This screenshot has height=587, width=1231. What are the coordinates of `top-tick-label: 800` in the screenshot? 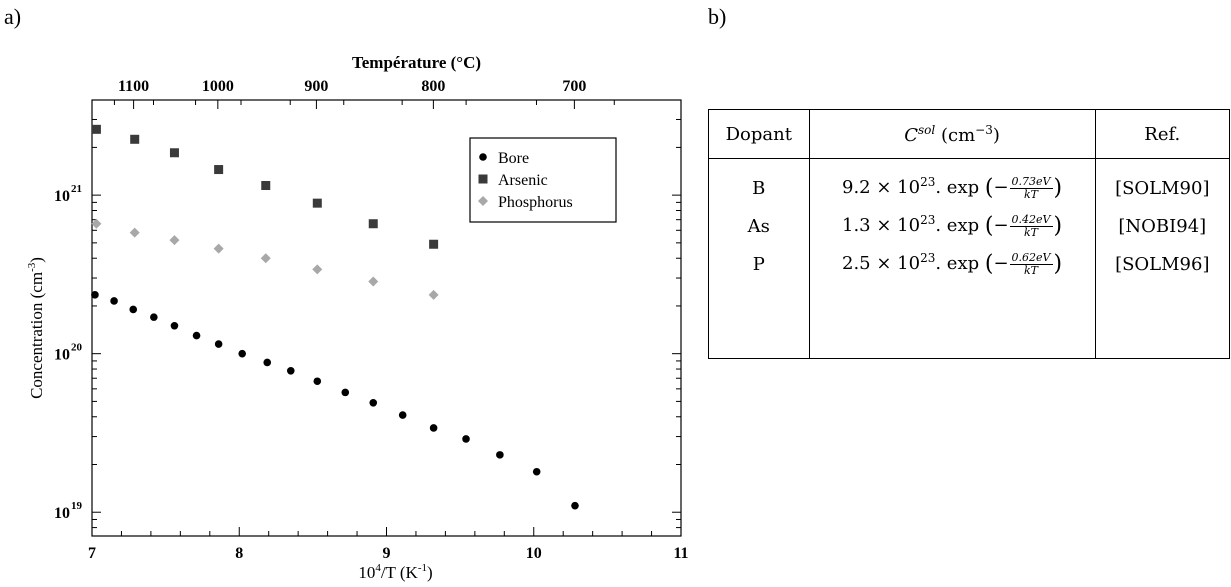 It's located at (433, 86).